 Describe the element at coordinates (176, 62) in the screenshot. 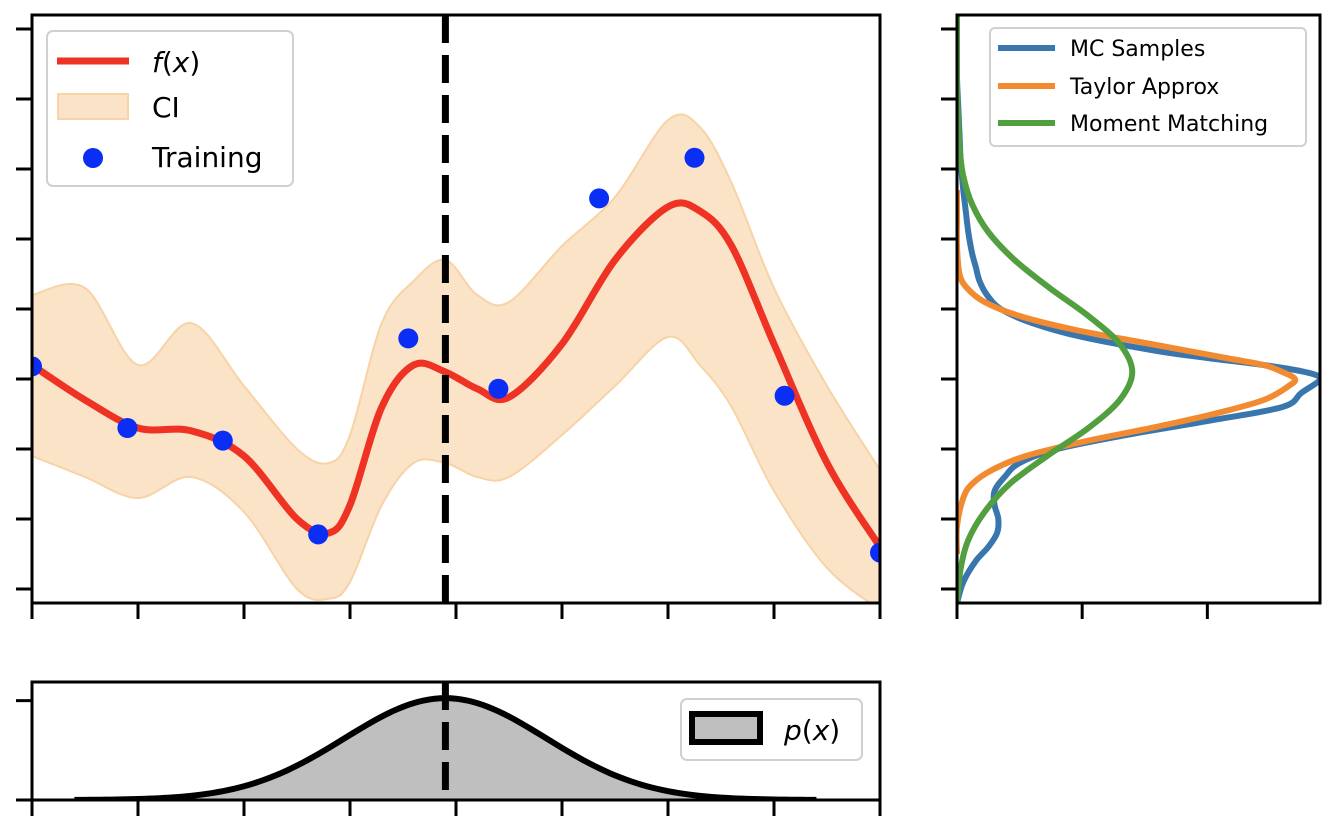

I see `legend-fx-label: f(x)` at that location.